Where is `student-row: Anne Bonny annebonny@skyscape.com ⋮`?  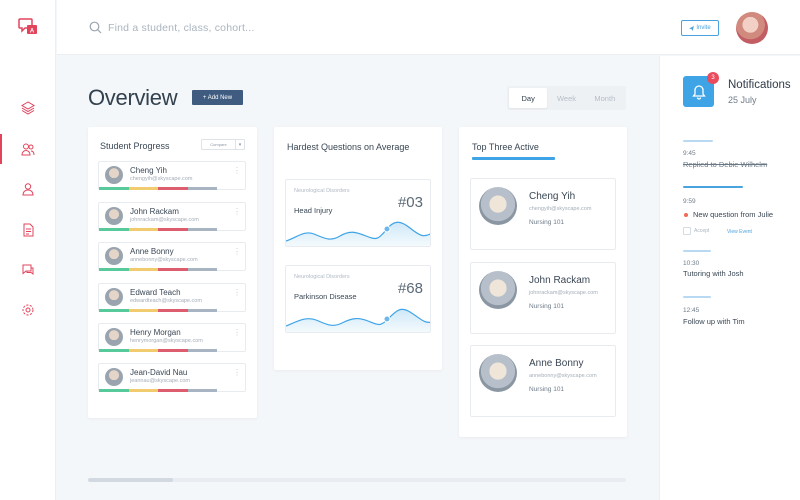 student-row: Anne Bonny annebonny@skyscape.com ⋮ is located at coordinates (172, 256).